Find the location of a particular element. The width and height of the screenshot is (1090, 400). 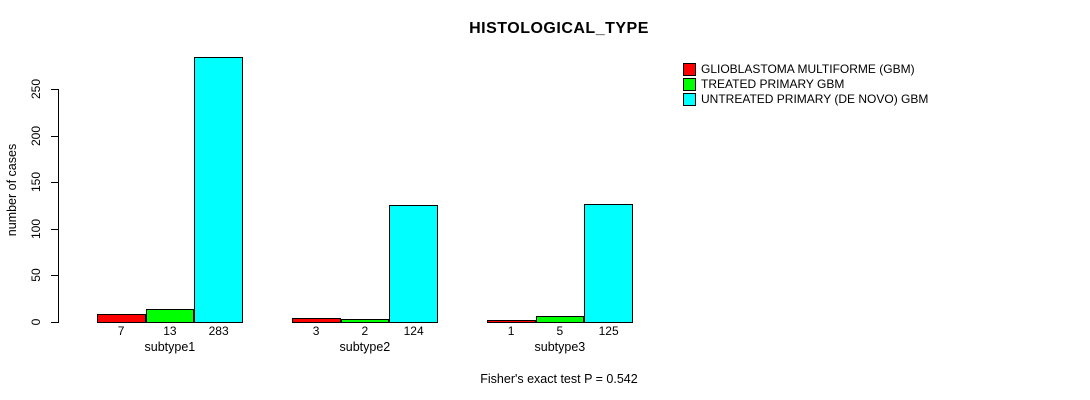

bar-value-label: 5 is located at coordinates (560, 331).